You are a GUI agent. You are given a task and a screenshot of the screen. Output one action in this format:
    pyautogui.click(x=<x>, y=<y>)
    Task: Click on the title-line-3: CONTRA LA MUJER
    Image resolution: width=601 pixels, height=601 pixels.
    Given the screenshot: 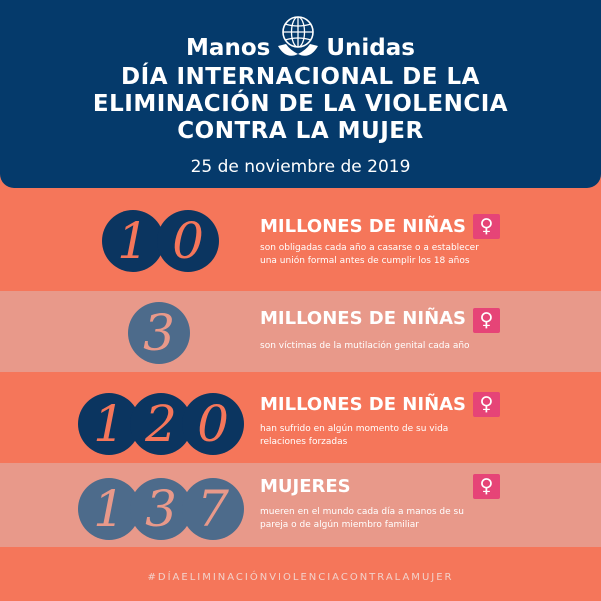 What is the action you would take?
    pyautogui.click(x=300, y=131)
    